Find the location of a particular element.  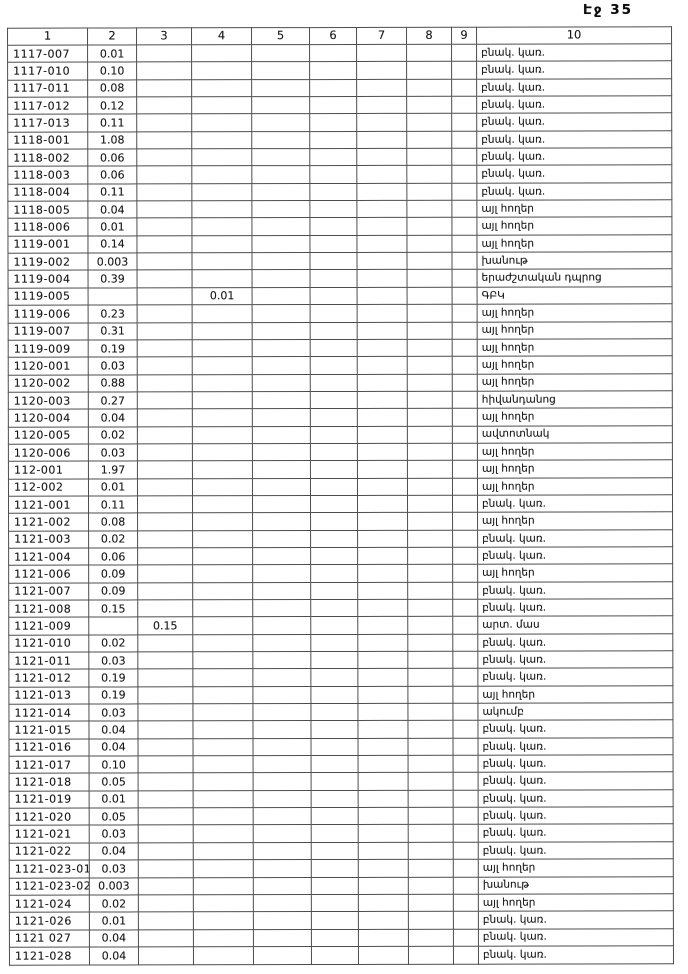

column-header: 10 is located at coordinates (574, 35).